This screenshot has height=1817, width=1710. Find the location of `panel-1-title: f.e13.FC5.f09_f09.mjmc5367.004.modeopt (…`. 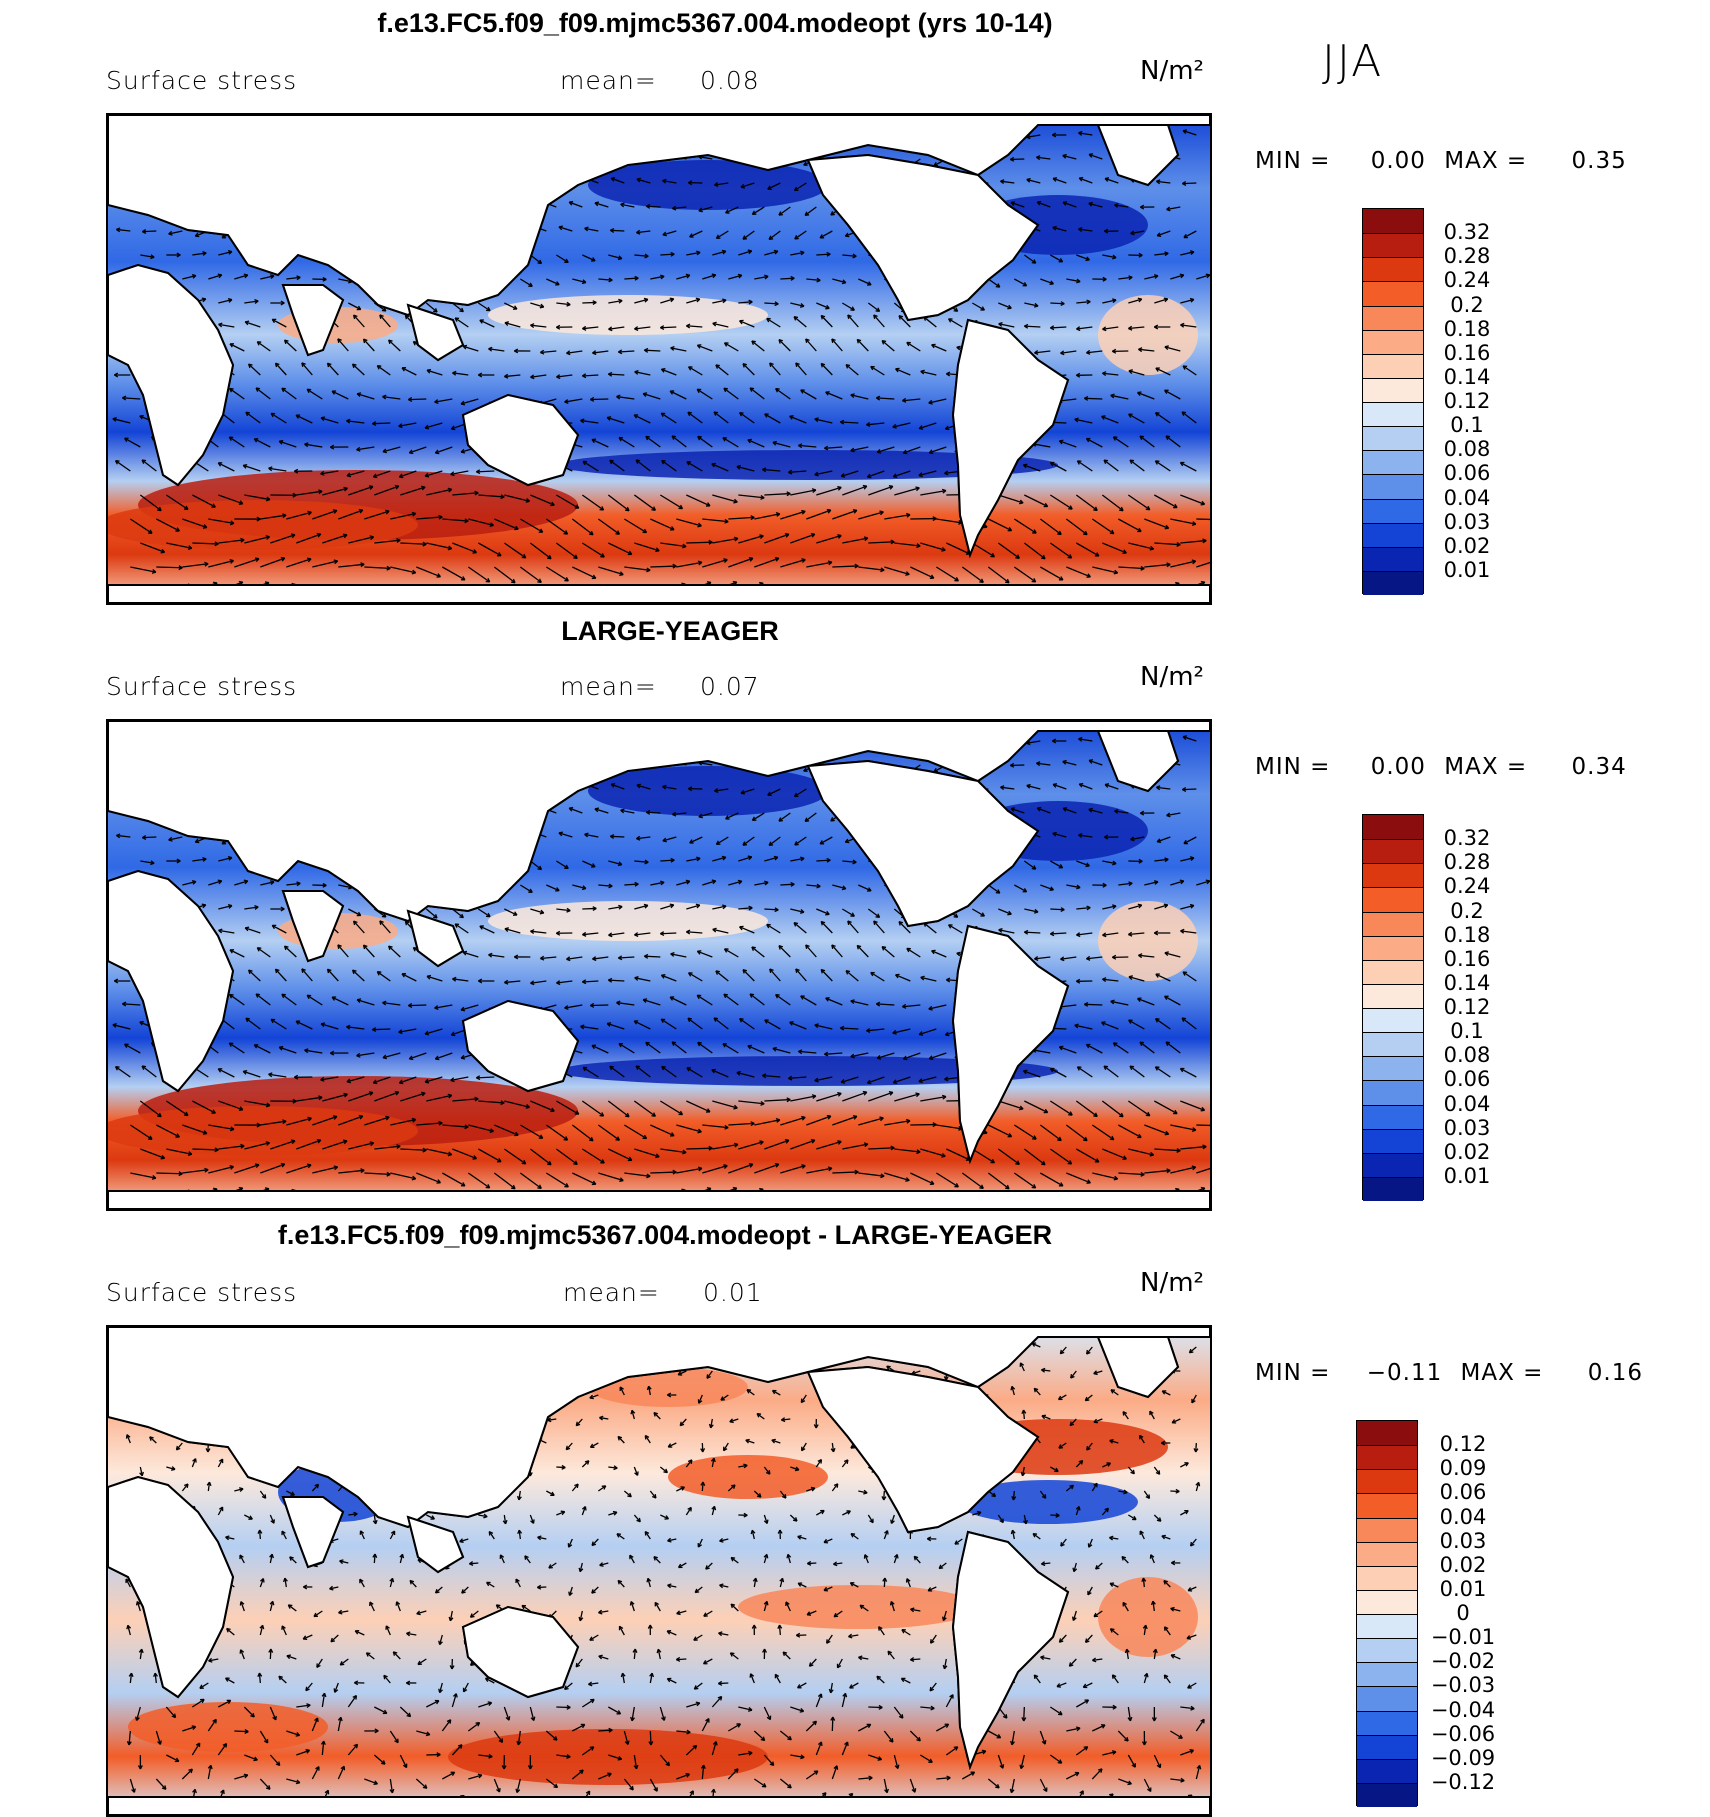

panel-1-title: f.e13.FC5.f09_f09.mjmc5367.004.modeopt (… is located at coordinates (715, 23).